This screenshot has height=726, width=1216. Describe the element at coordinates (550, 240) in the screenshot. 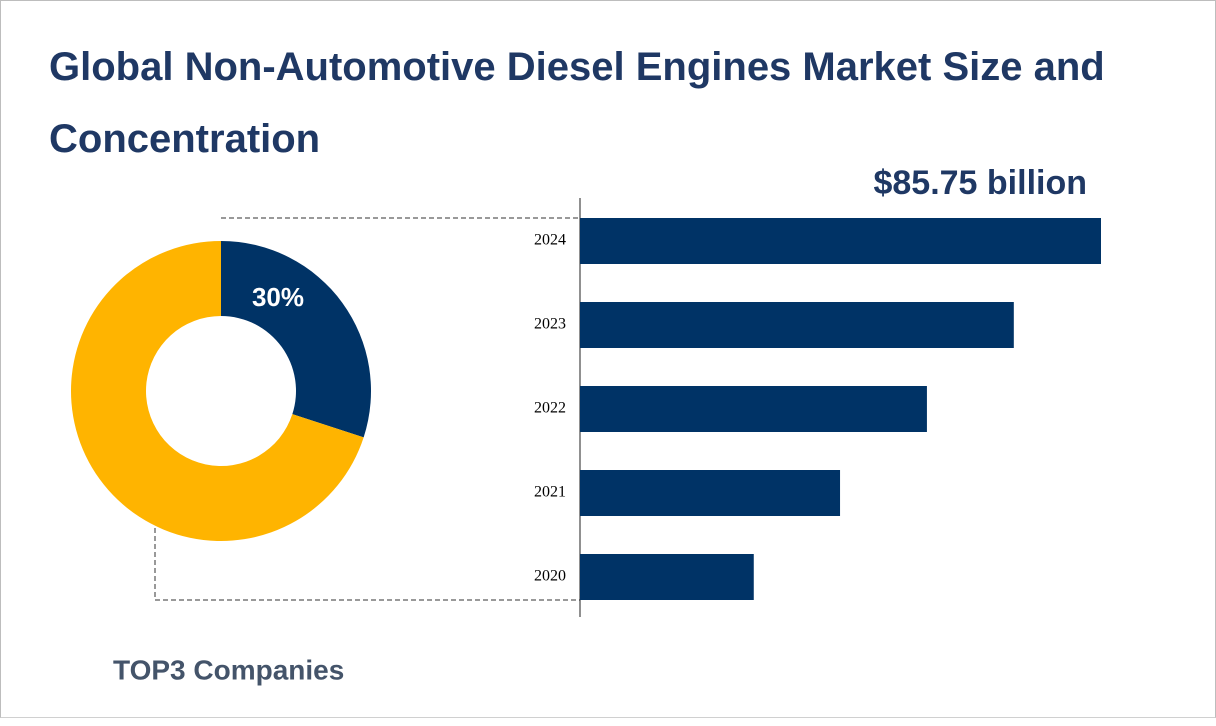

I see `y-tick-label: 2024` at that location.